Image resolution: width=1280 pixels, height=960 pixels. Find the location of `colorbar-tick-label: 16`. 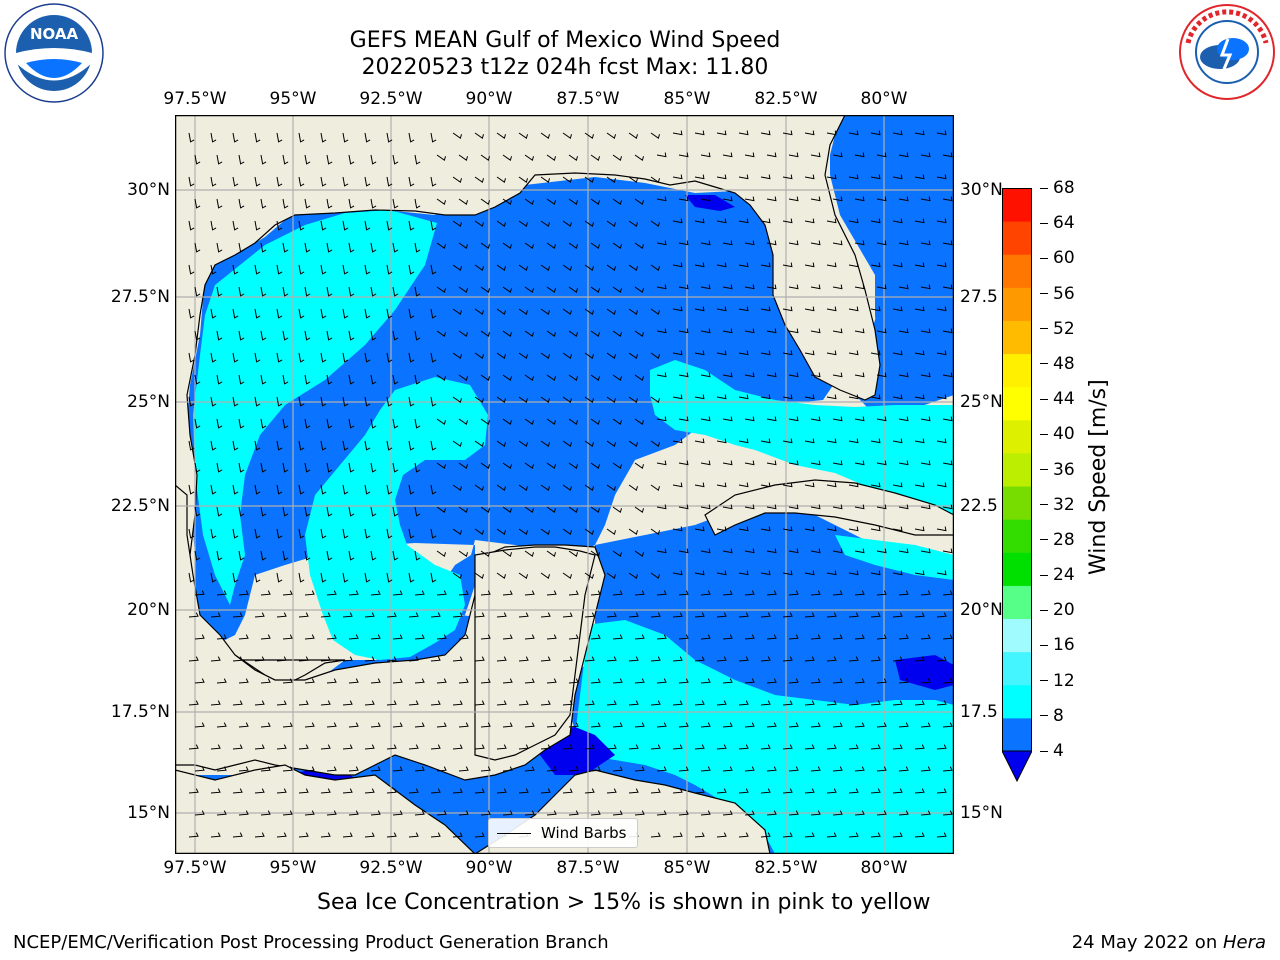

colorbar-tick-label: 16 is located at coordinates (1057, 645).